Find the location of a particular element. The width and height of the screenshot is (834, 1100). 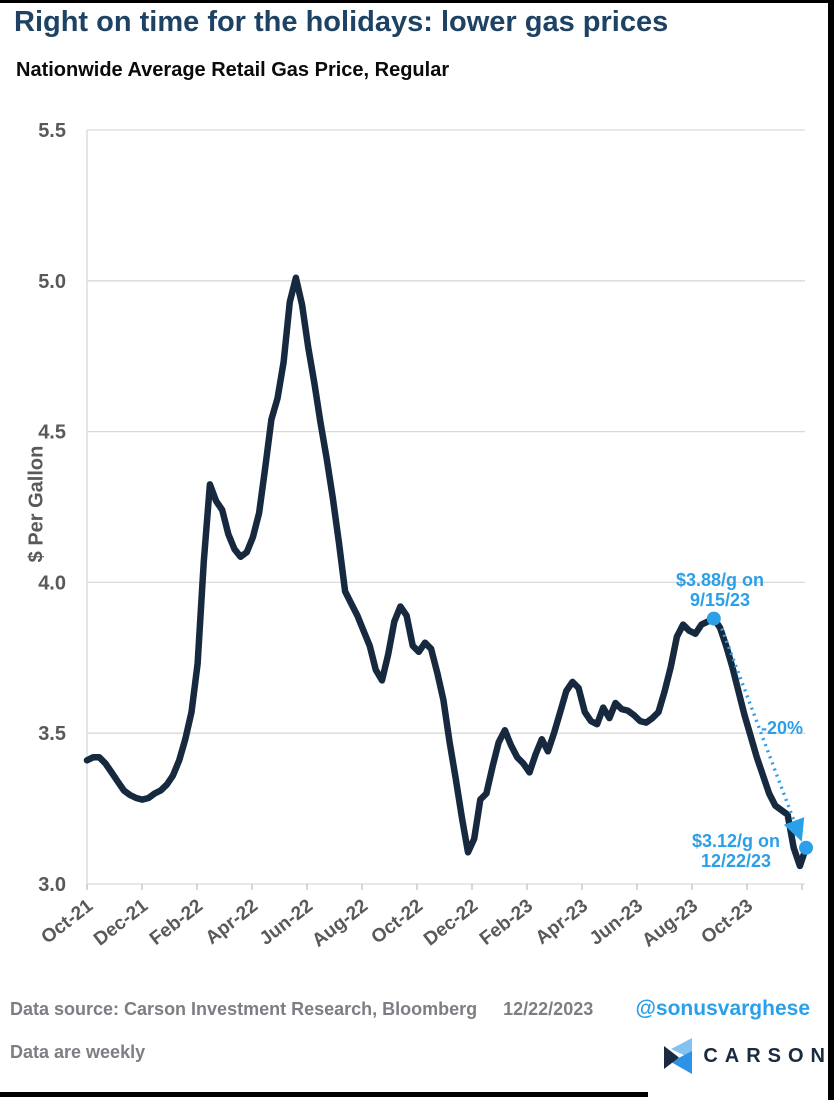

x-tick-label: Jun-22 is located at coordinates (286, 922).